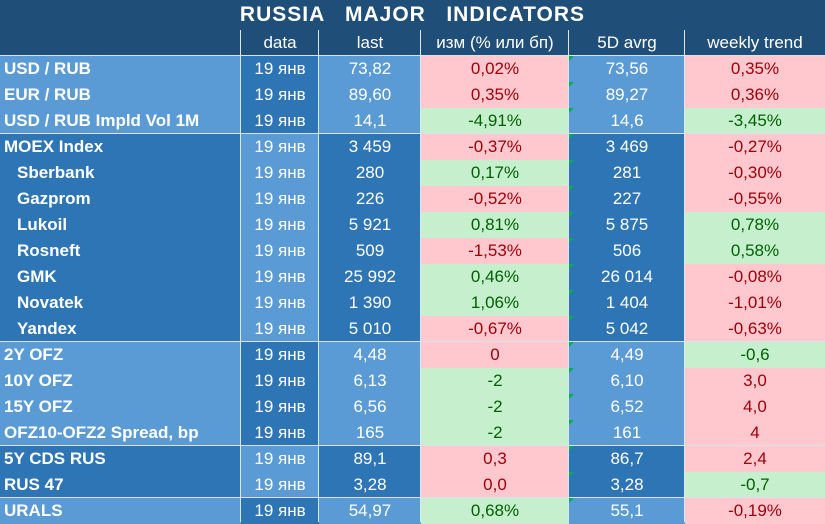  I want to click on indicator-name-cell: 15Y OFZ, so click(120, 407).